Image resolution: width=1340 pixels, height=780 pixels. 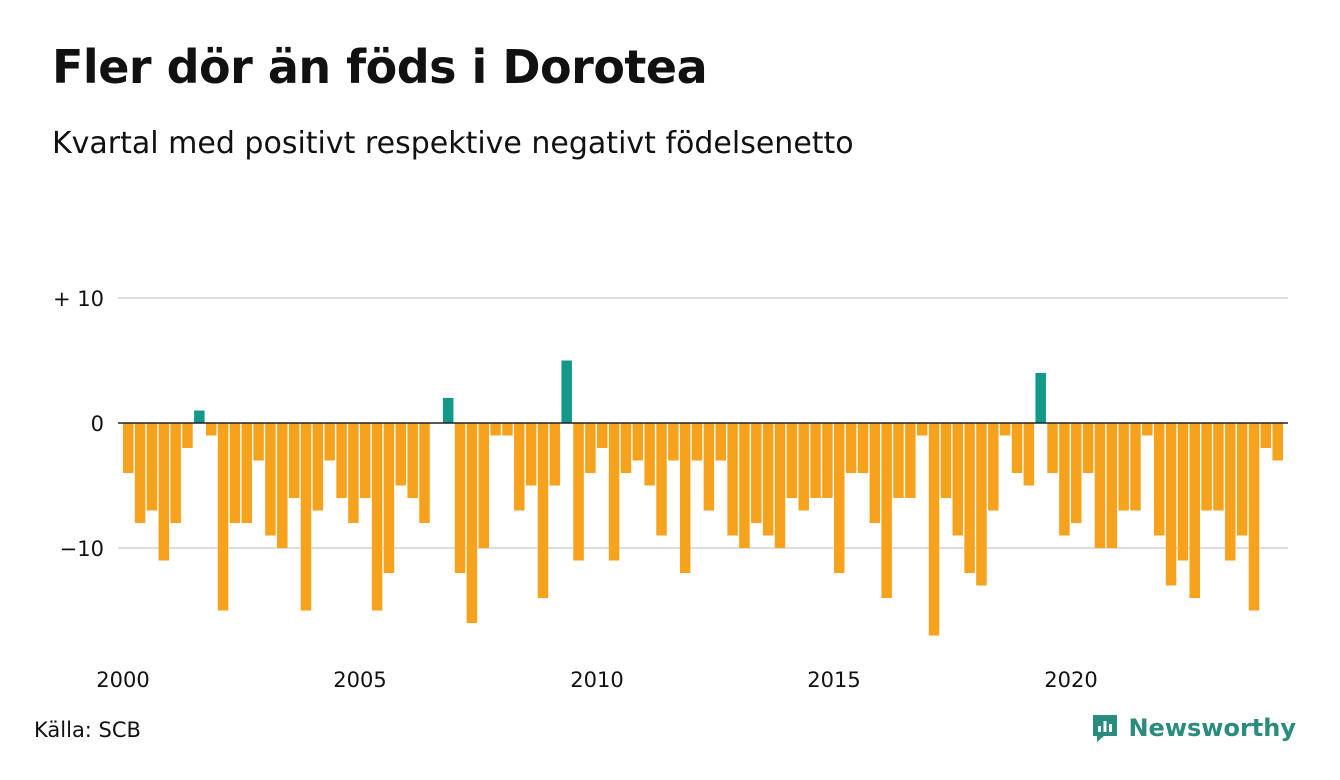 What do you see at coordinates (380, 67) in the screenshot?
I see `chart-title: Fler dör än föds i Dorotea` at bounding box center [380, 67].